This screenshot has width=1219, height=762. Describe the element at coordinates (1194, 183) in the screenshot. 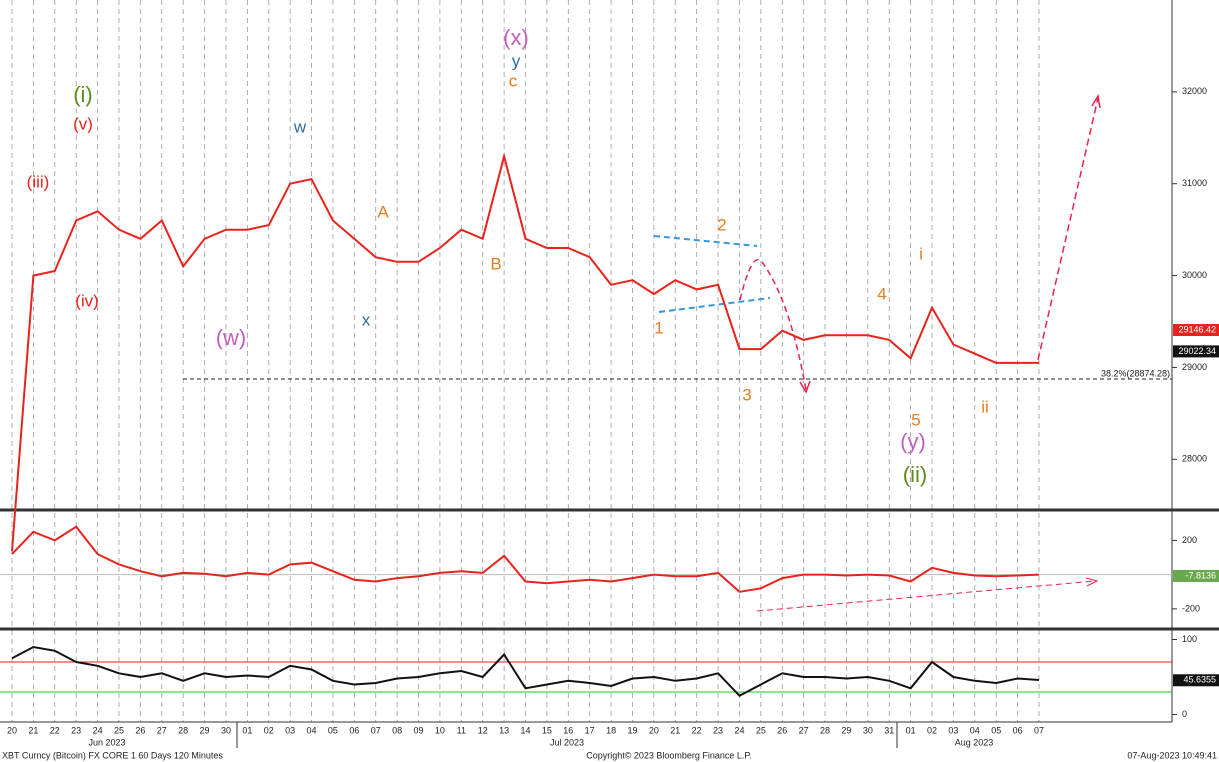

I see `y-tick-label: 31000` at that location.